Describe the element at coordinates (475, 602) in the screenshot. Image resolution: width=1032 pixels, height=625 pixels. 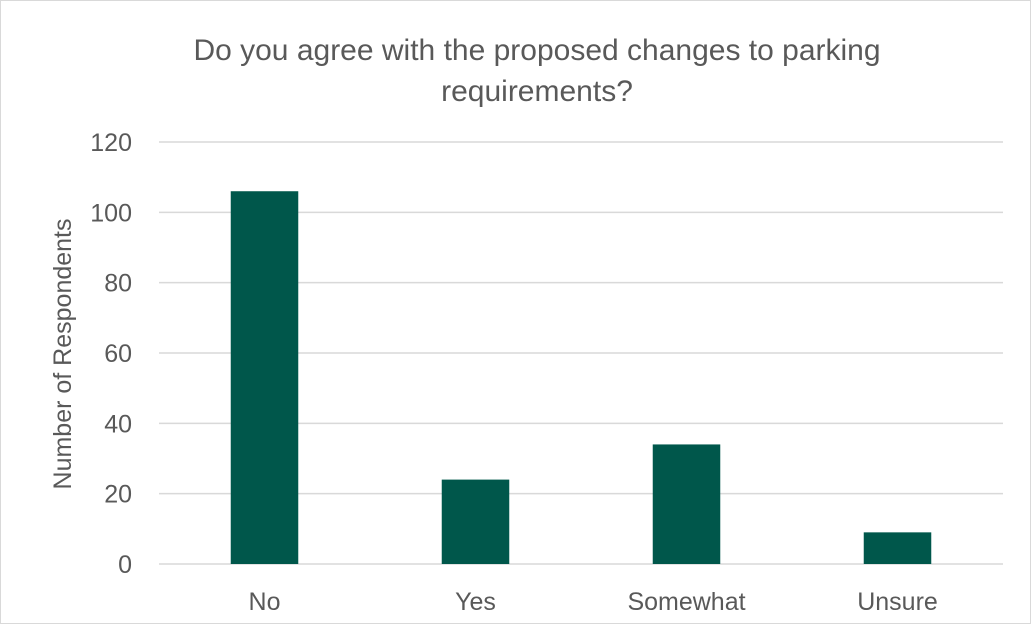
I see `x-tick-label-yes: Yes` at that location.